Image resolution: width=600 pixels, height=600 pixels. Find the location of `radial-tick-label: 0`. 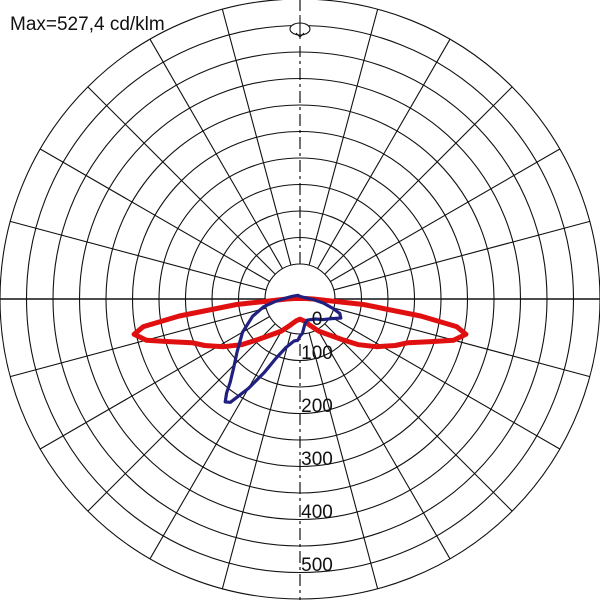

radial-tick-label: 0 is located at coordinates (317, 319).